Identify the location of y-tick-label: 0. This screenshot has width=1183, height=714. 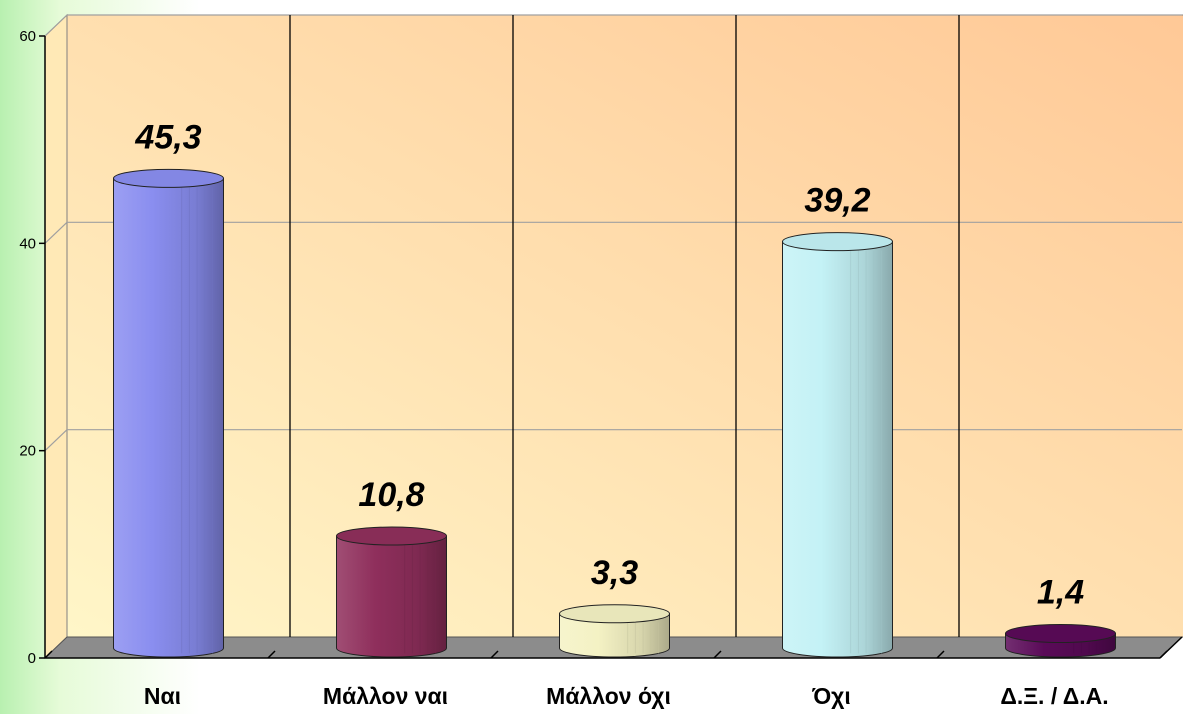
(32, 658).